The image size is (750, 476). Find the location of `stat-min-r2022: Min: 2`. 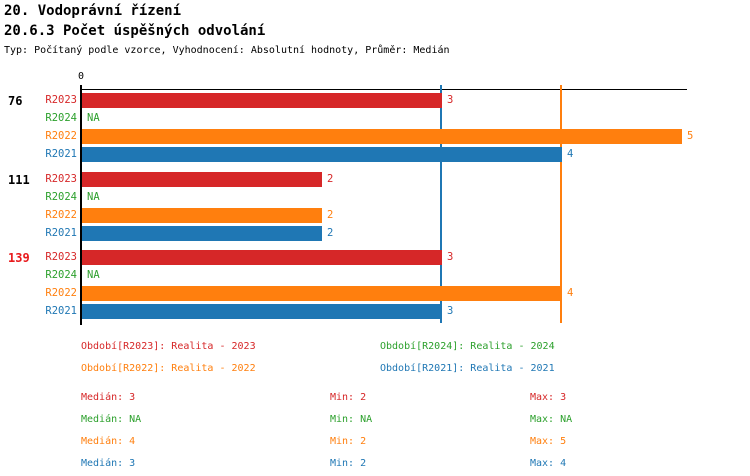

stat-min-r2022: Min: 2 is located at coordinates (348, 441).